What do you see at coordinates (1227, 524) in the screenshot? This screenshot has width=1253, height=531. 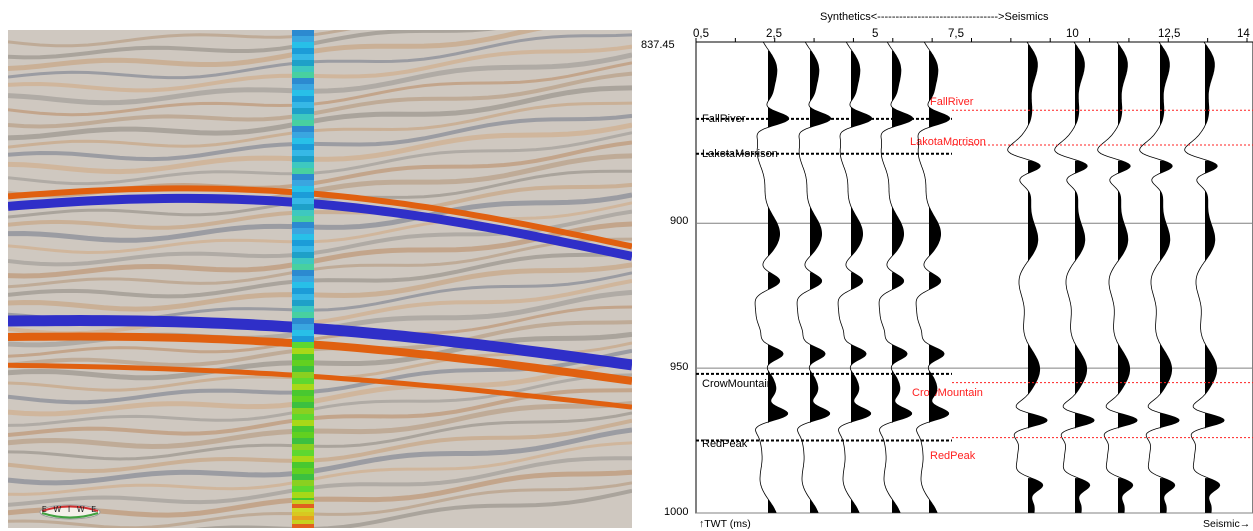 I see `right-axis-label: Seismic→` at bounding box center [1227, 524].